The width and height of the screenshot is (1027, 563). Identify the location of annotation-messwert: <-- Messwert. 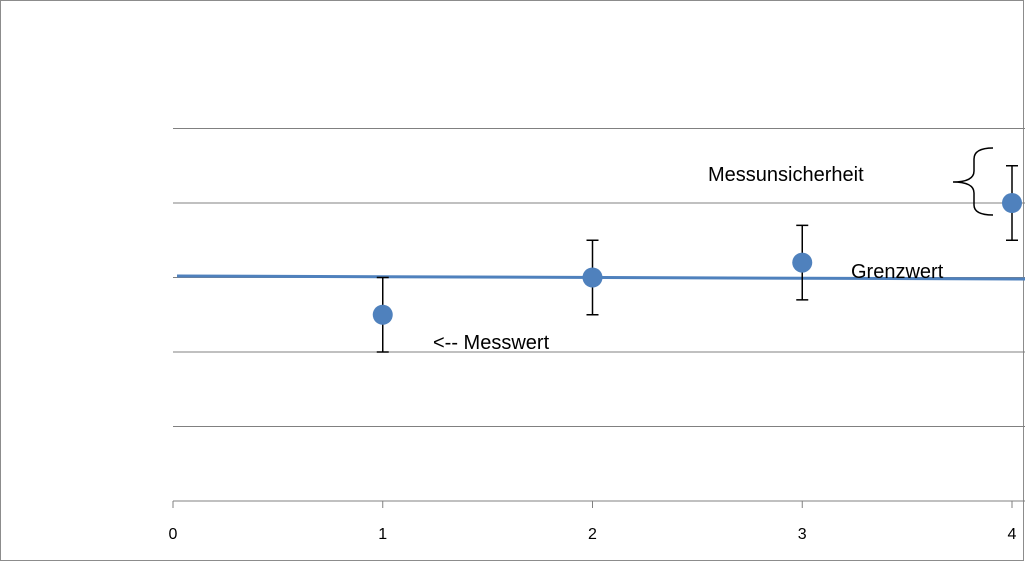
(491, 343).